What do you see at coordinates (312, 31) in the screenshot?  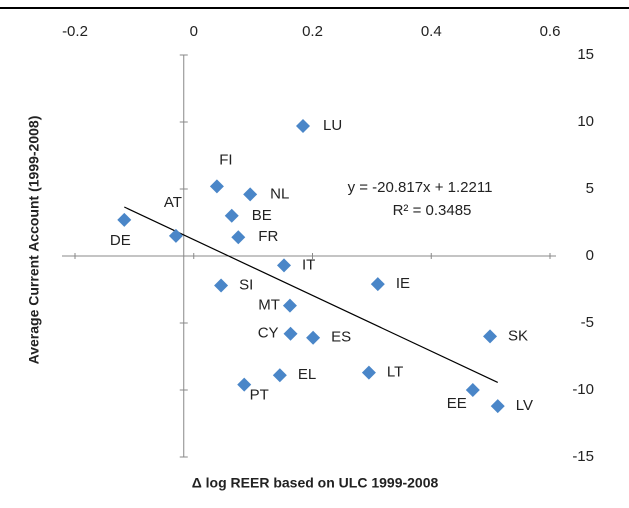 I see `x-tick-label: 0.2` at bounding box center [312, 31].